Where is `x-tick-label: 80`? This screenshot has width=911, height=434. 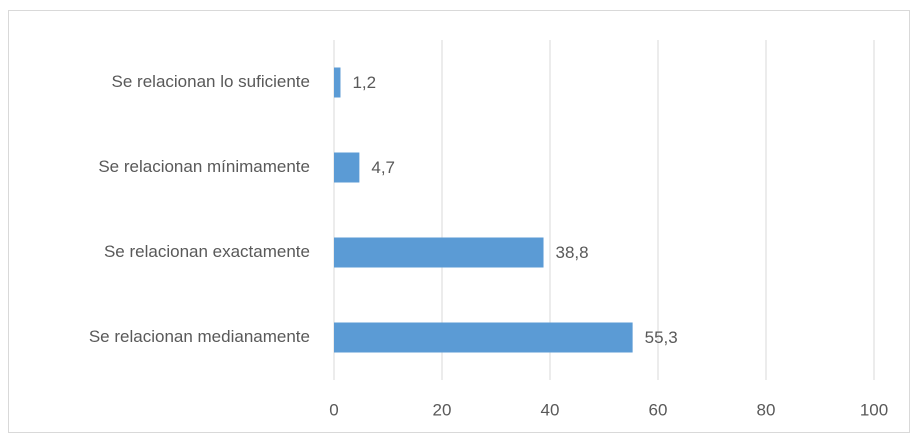 x-tick-label: 80 is located at coordinates (766, 409).